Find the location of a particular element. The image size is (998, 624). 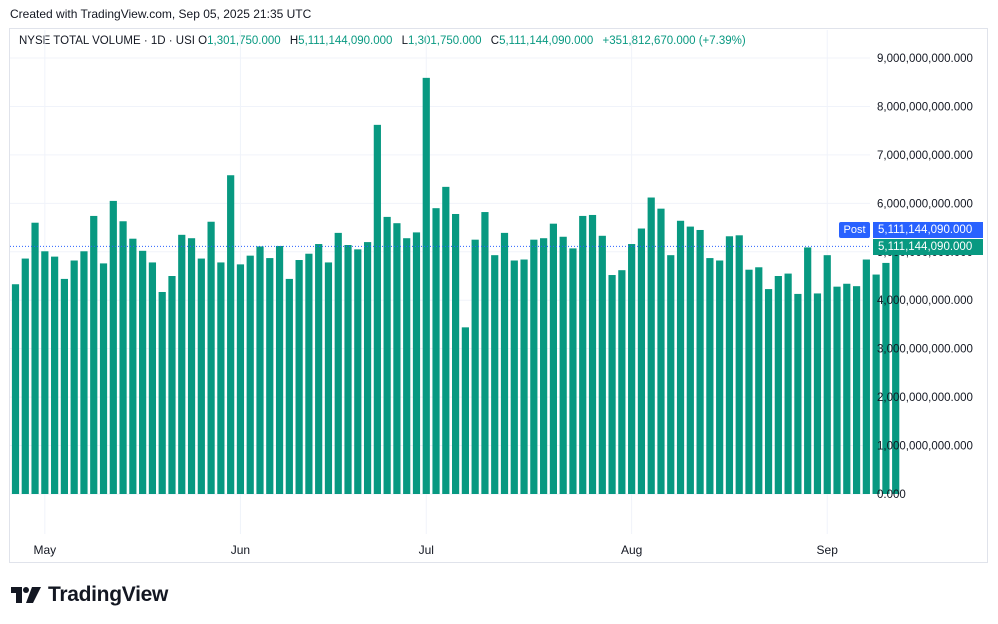

y-tick-label: 8,000,000,000.000 is located at coordinates (925, 107).